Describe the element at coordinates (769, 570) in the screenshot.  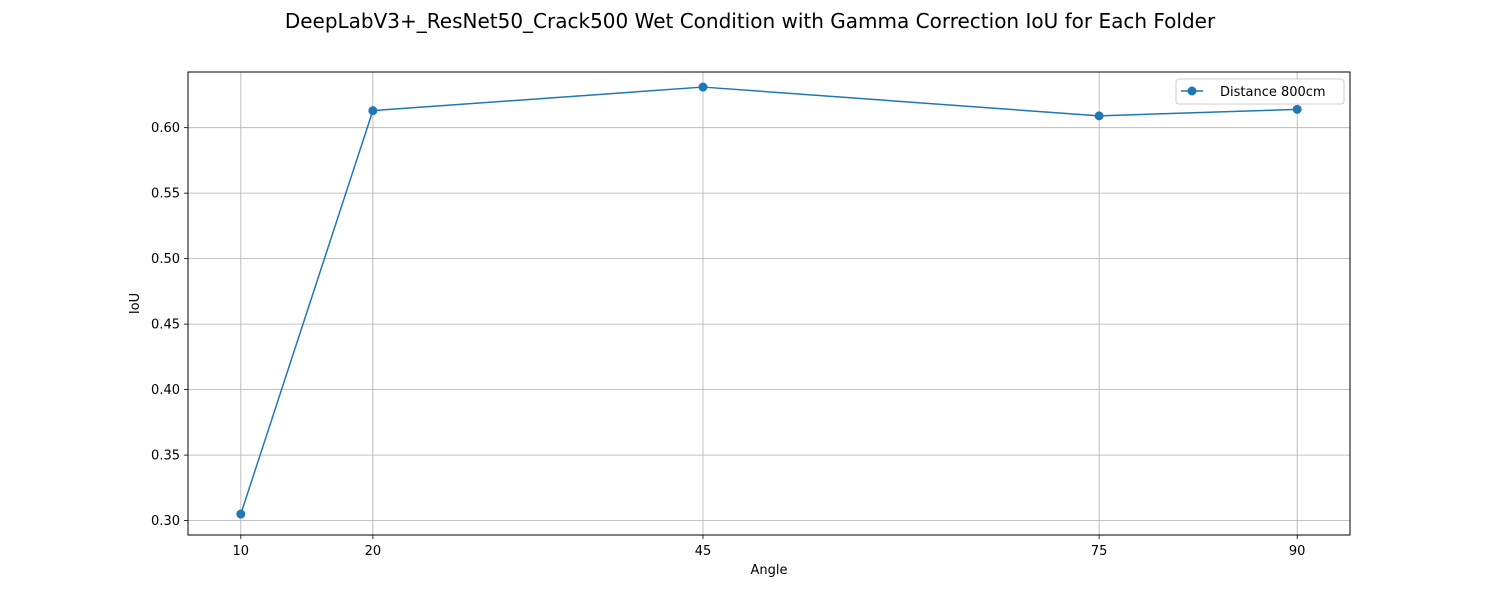
I see `x-axis-label: Angle` at that location.